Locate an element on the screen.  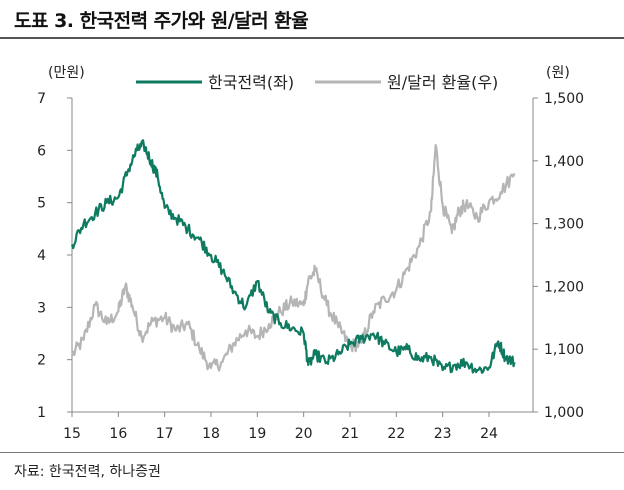
left-tick-label: 2 is located at coordinates (41, 361).